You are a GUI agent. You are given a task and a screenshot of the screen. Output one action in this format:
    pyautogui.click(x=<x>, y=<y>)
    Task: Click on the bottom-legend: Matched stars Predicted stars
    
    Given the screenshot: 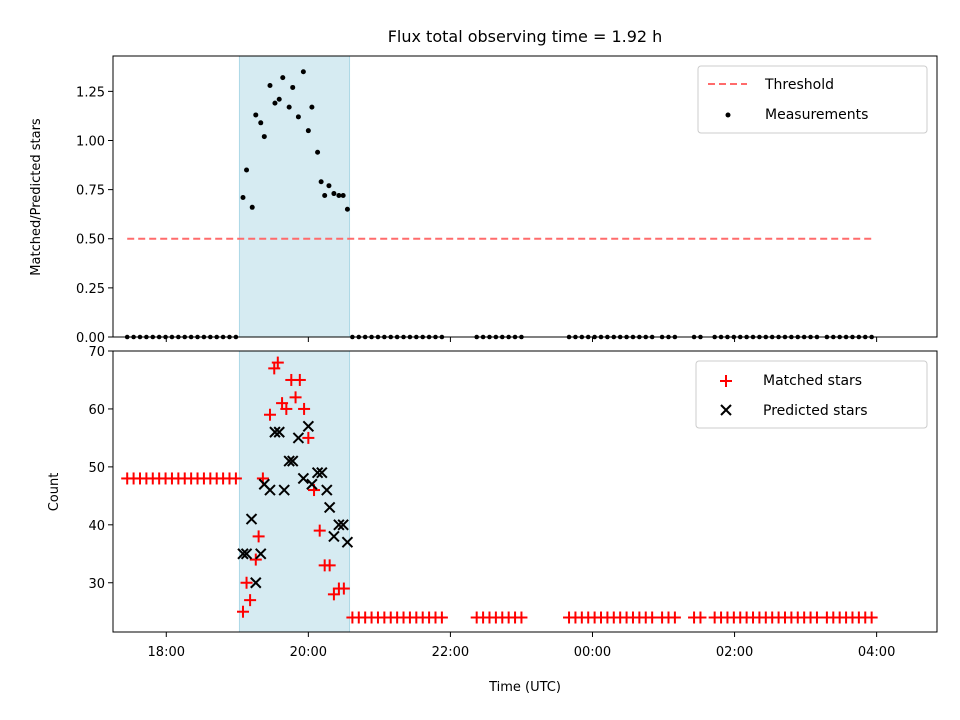 What is the action you would take?
    pyautogui.click(x=811, y=394)
    